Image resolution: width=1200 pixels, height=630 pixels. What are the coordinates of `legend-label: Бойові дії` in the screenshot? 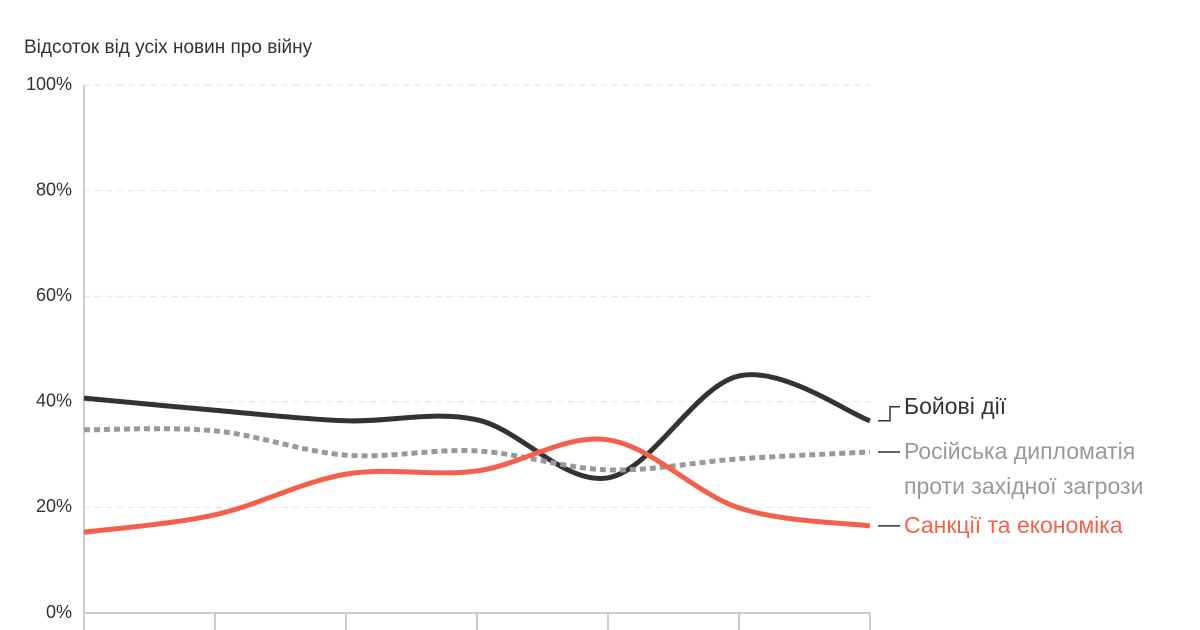 It's located at (955, 405).